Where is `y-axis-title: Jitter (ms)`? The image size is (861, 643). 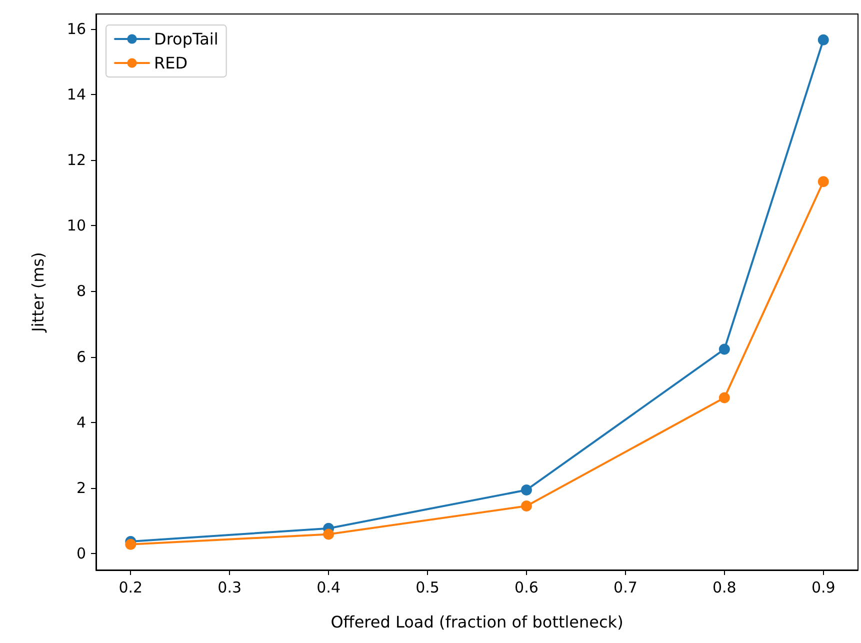 y-axis-title: Jitter (ms) is located at coordinates (38, 292).